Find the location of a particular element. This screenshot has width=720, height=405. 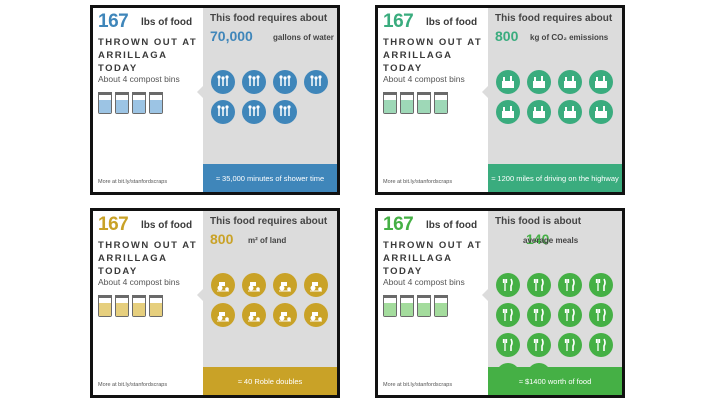

equivalence-footer: ≈ 40 Roble doubles is located at coordinates (270, 381).